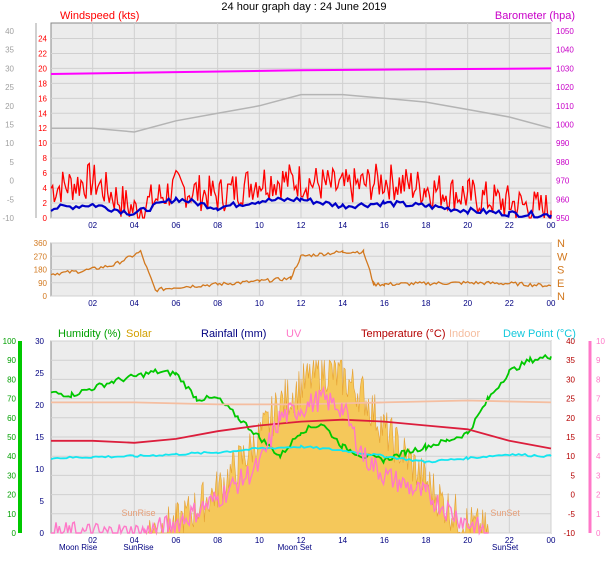 Image resolution: width=608 pixels, height=561 pixels. I want to click on indoor-label: Indoor, so click(465, 334).